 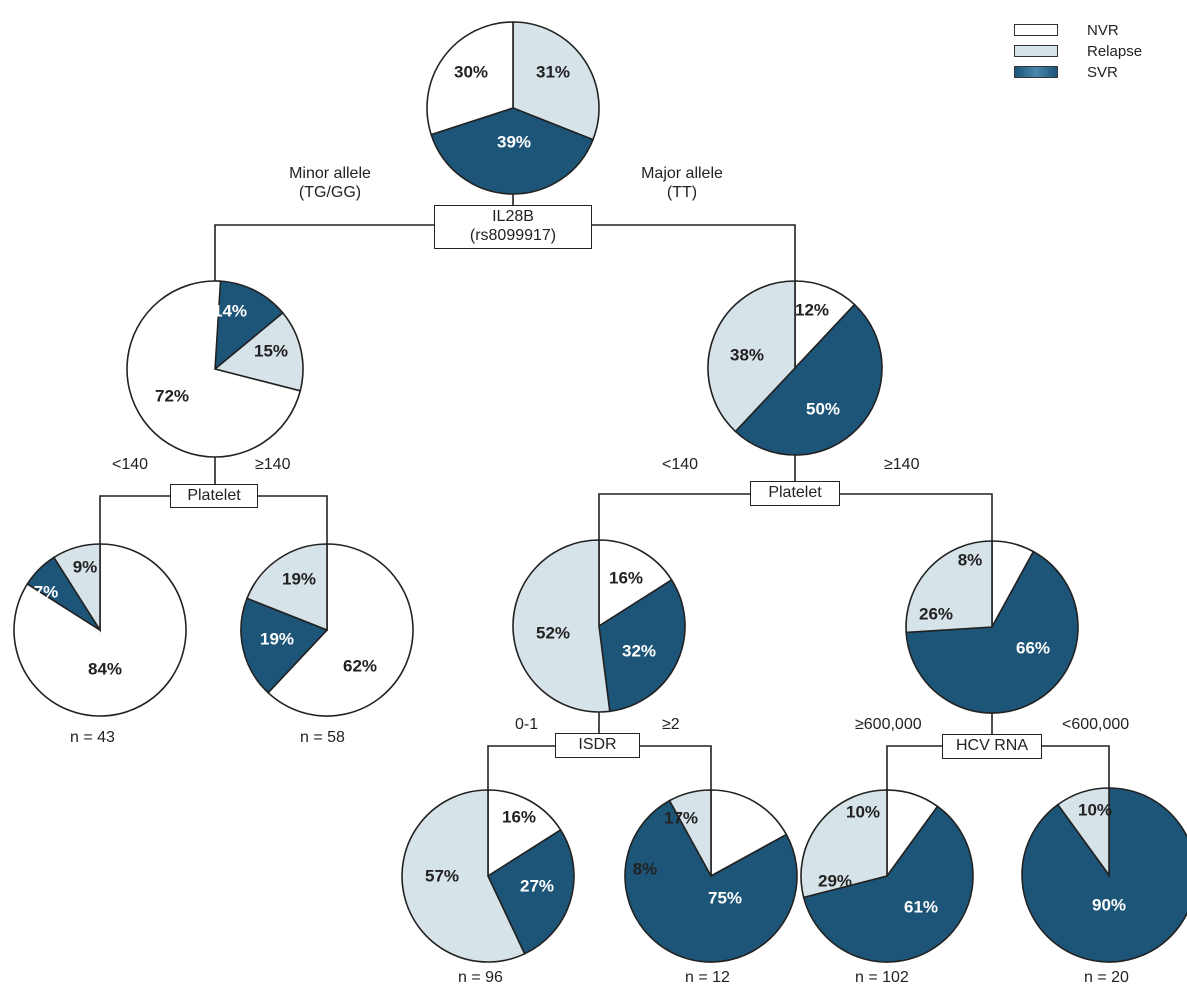 I want to click on il28b-split-node: IL28B (rs8099917), so click(x=513, y=227).